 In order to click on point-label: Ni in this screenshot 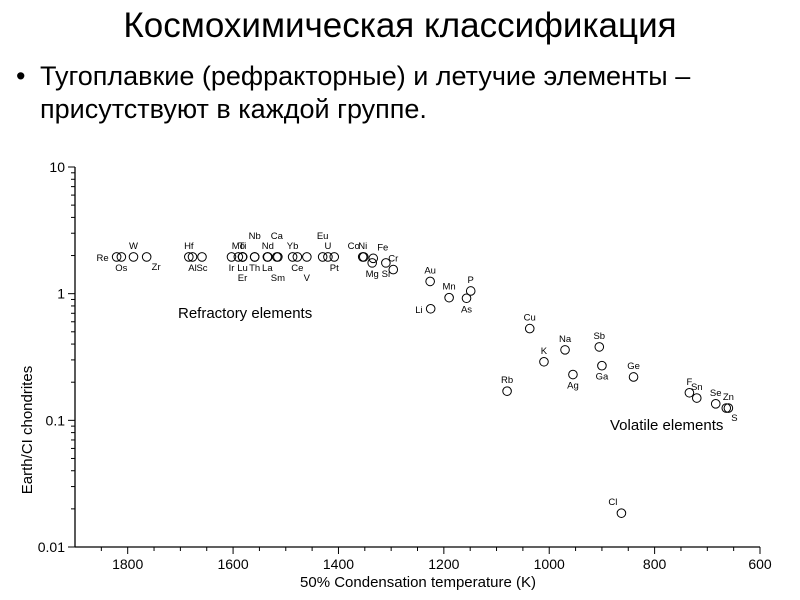, I will do `click(362, 246)`.